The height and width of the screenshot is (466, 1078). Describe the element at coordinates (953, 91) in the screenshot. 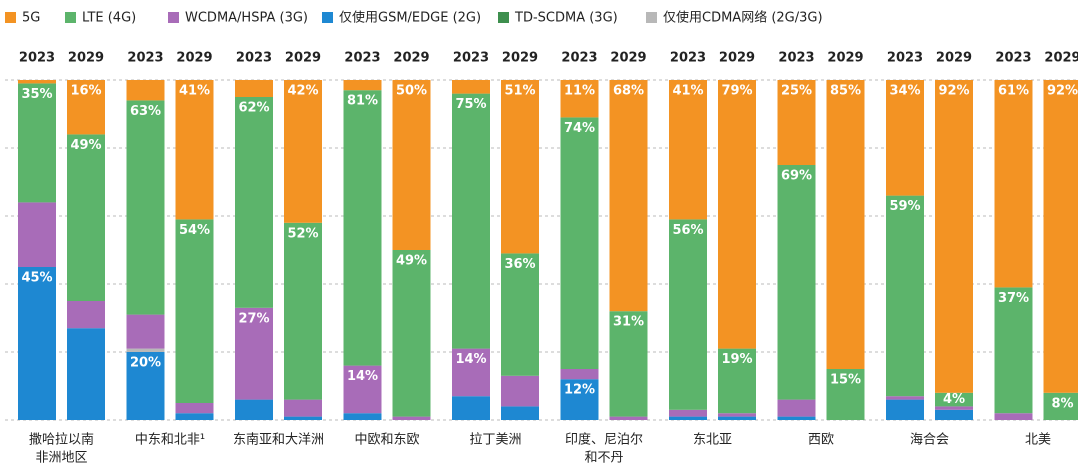

I see `data-label: 92%` at that location.